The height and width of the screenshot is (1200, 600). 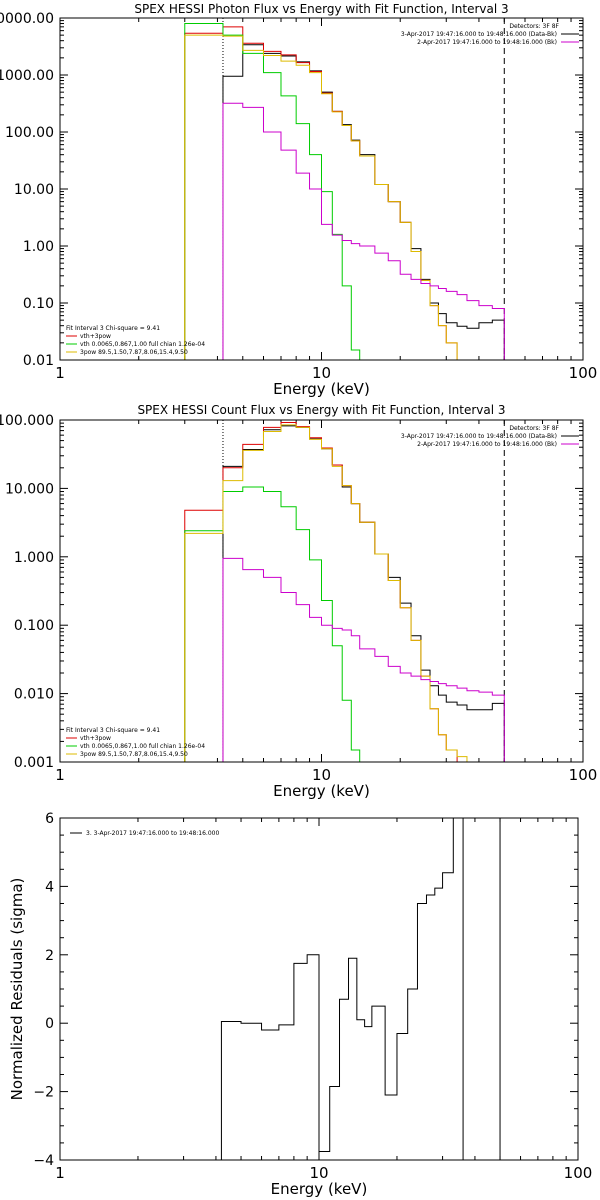 What do you see at coordinates (49, 1024) in the screenshot?
I see `y-tick-label: 0` at bounding box center [49, 1024].